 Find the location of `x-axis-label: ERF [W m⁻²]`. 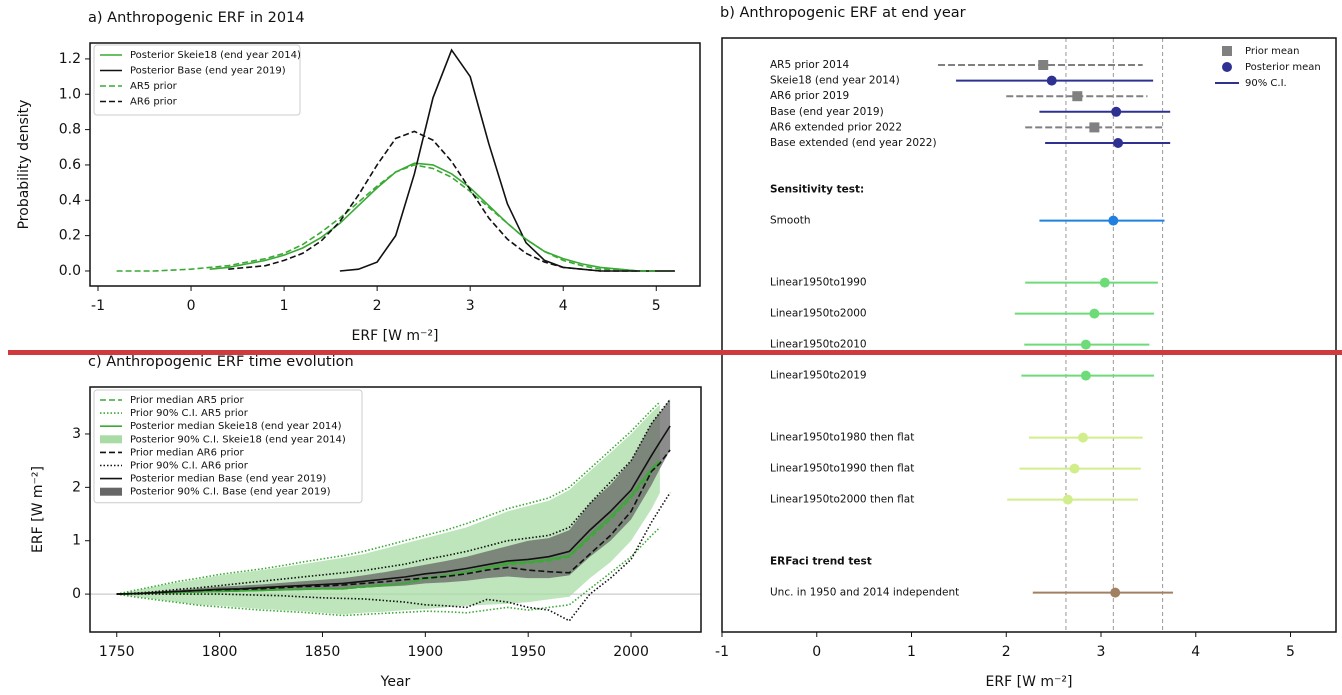

x-axis-label: ERF [W m⁻²] is located at coordinates (1029, 682).